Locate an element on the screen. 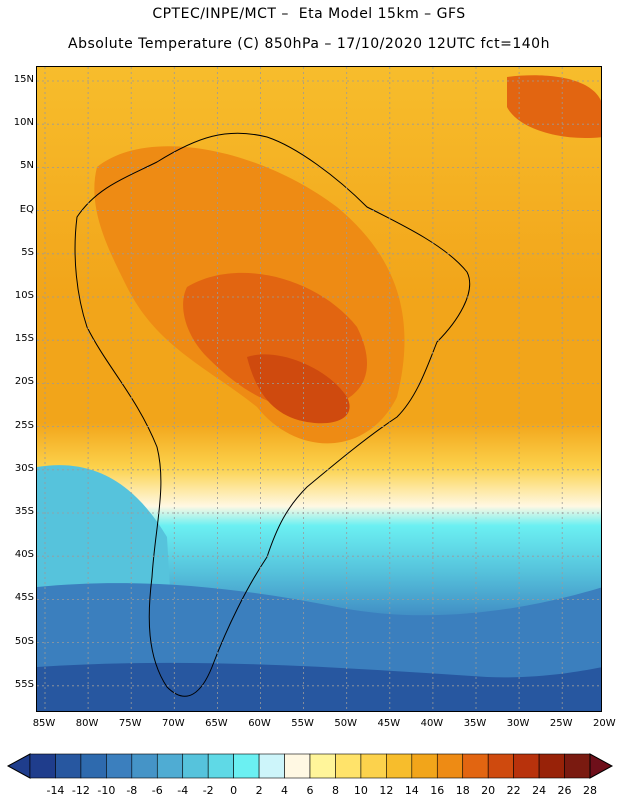 The image size is (618, 800). colorbar-label: -8 is located at coordinates (132, 790).